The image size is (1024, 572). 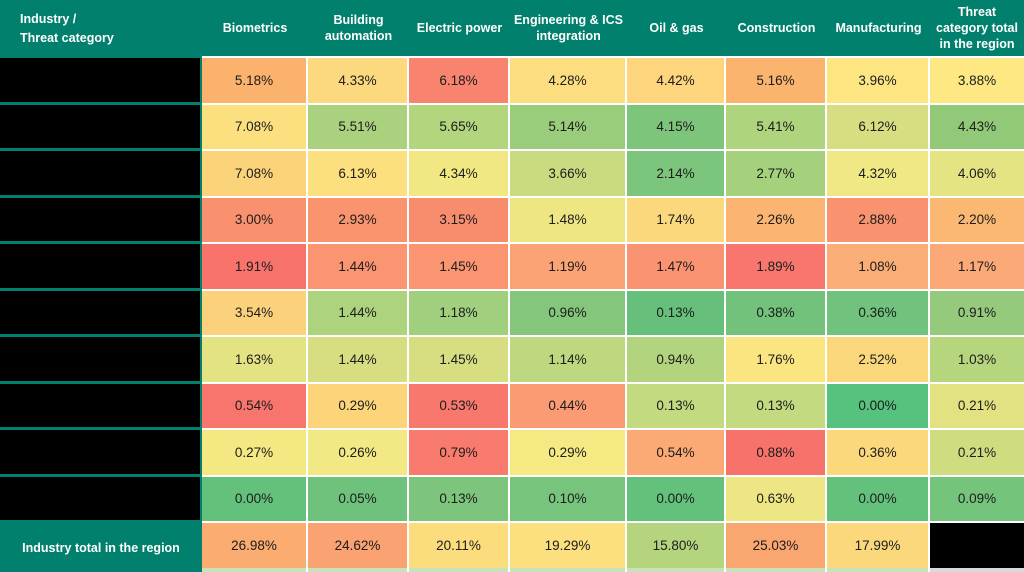 What do you see at coordinates (358, 174) in the screenshot?
I see `heatmap-cell: 6.13%` at bounding box center [358, 174].